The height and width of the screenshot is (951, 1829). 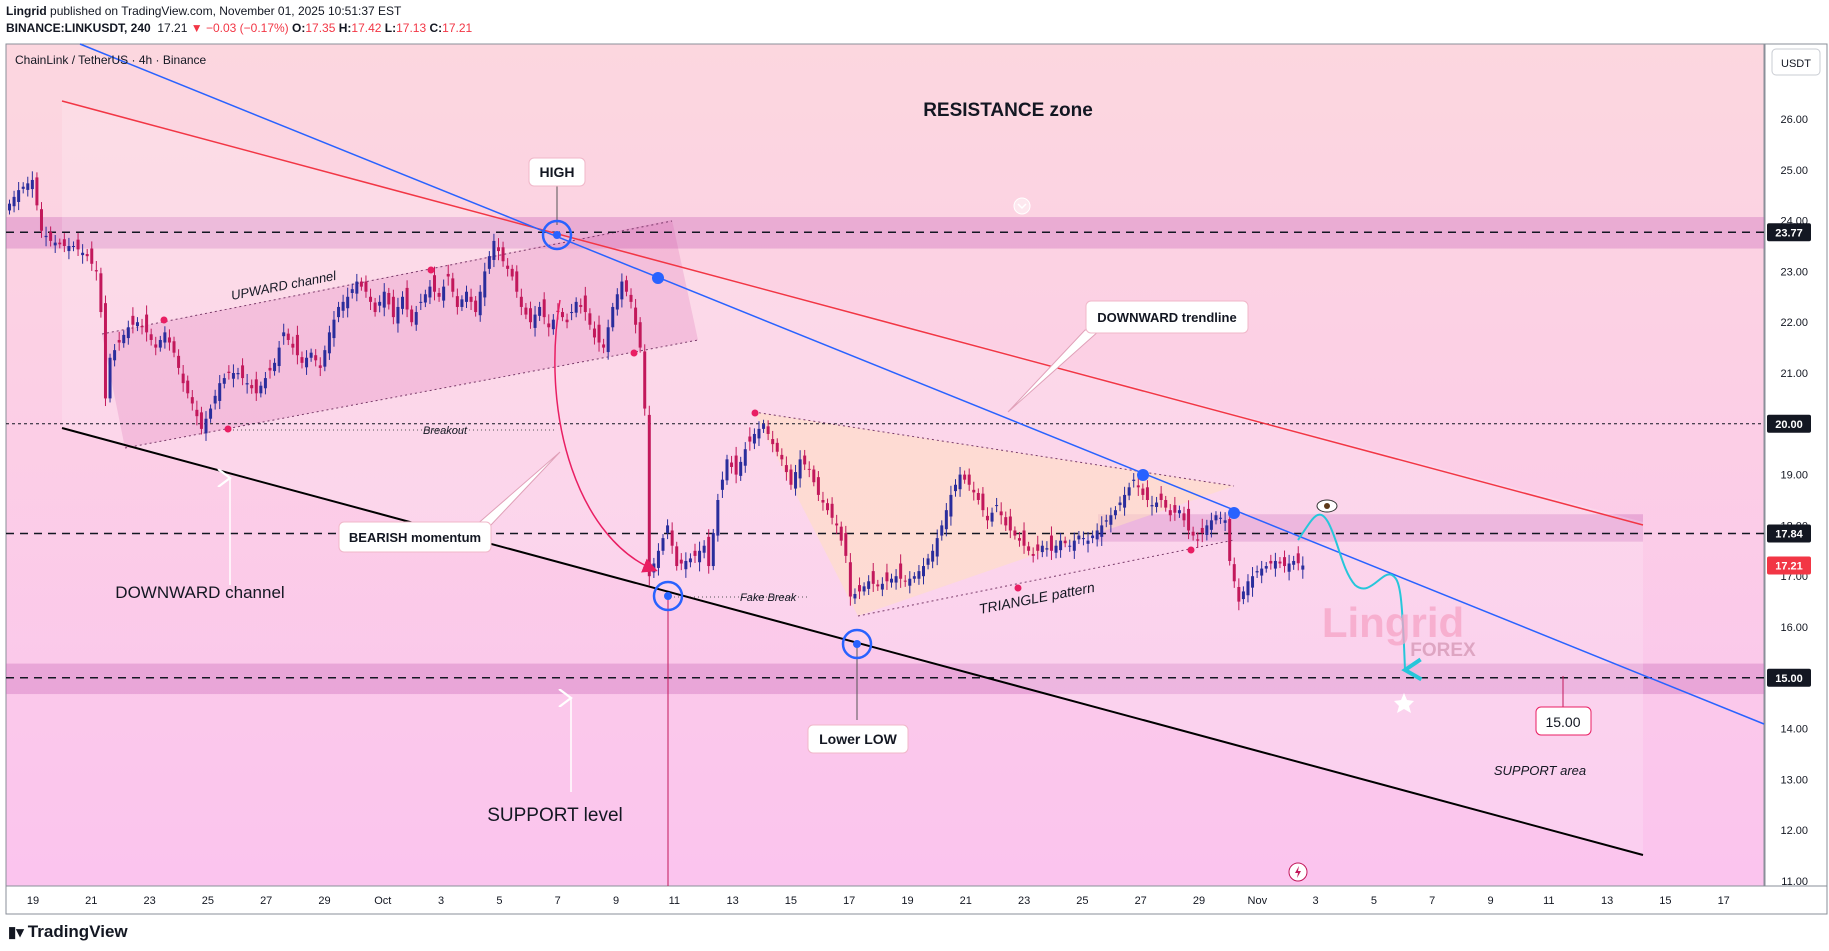 What do you see at coordinates (966, 901) in the screenshot?
I see `x-tick-label: 21` at bounding box center [966, 901].